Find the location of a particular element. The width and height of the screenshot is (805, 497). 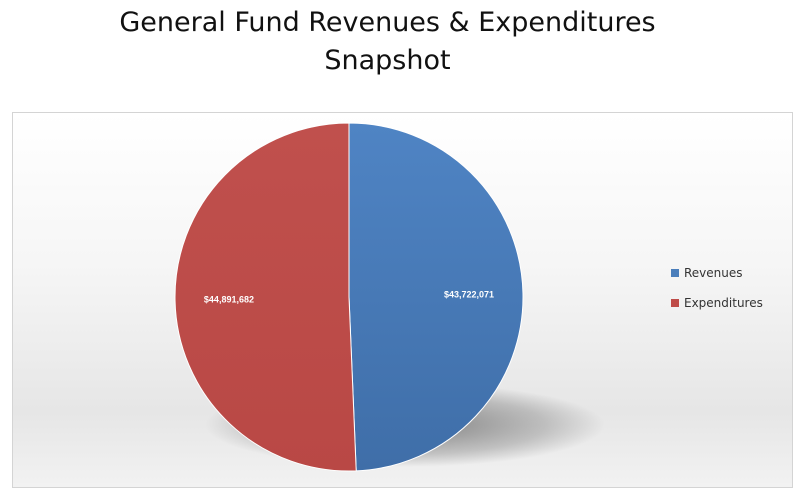

data-label-revenues: $43,722,071 is located at coordinates (469, 295).